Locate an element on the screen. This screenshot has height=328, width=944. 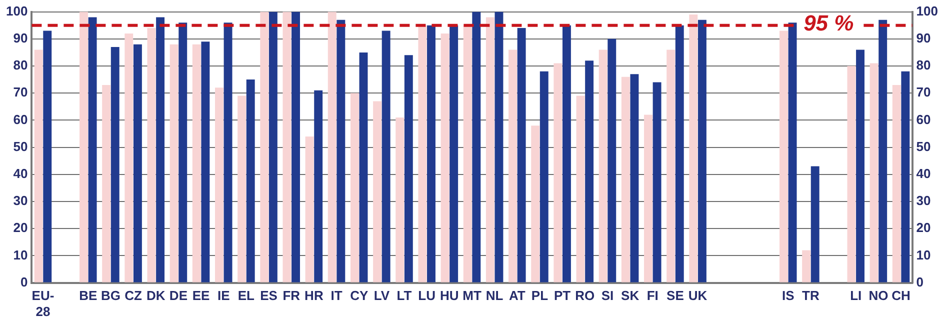
y2-tick-label: 50 is located at coordinates (923, 146).